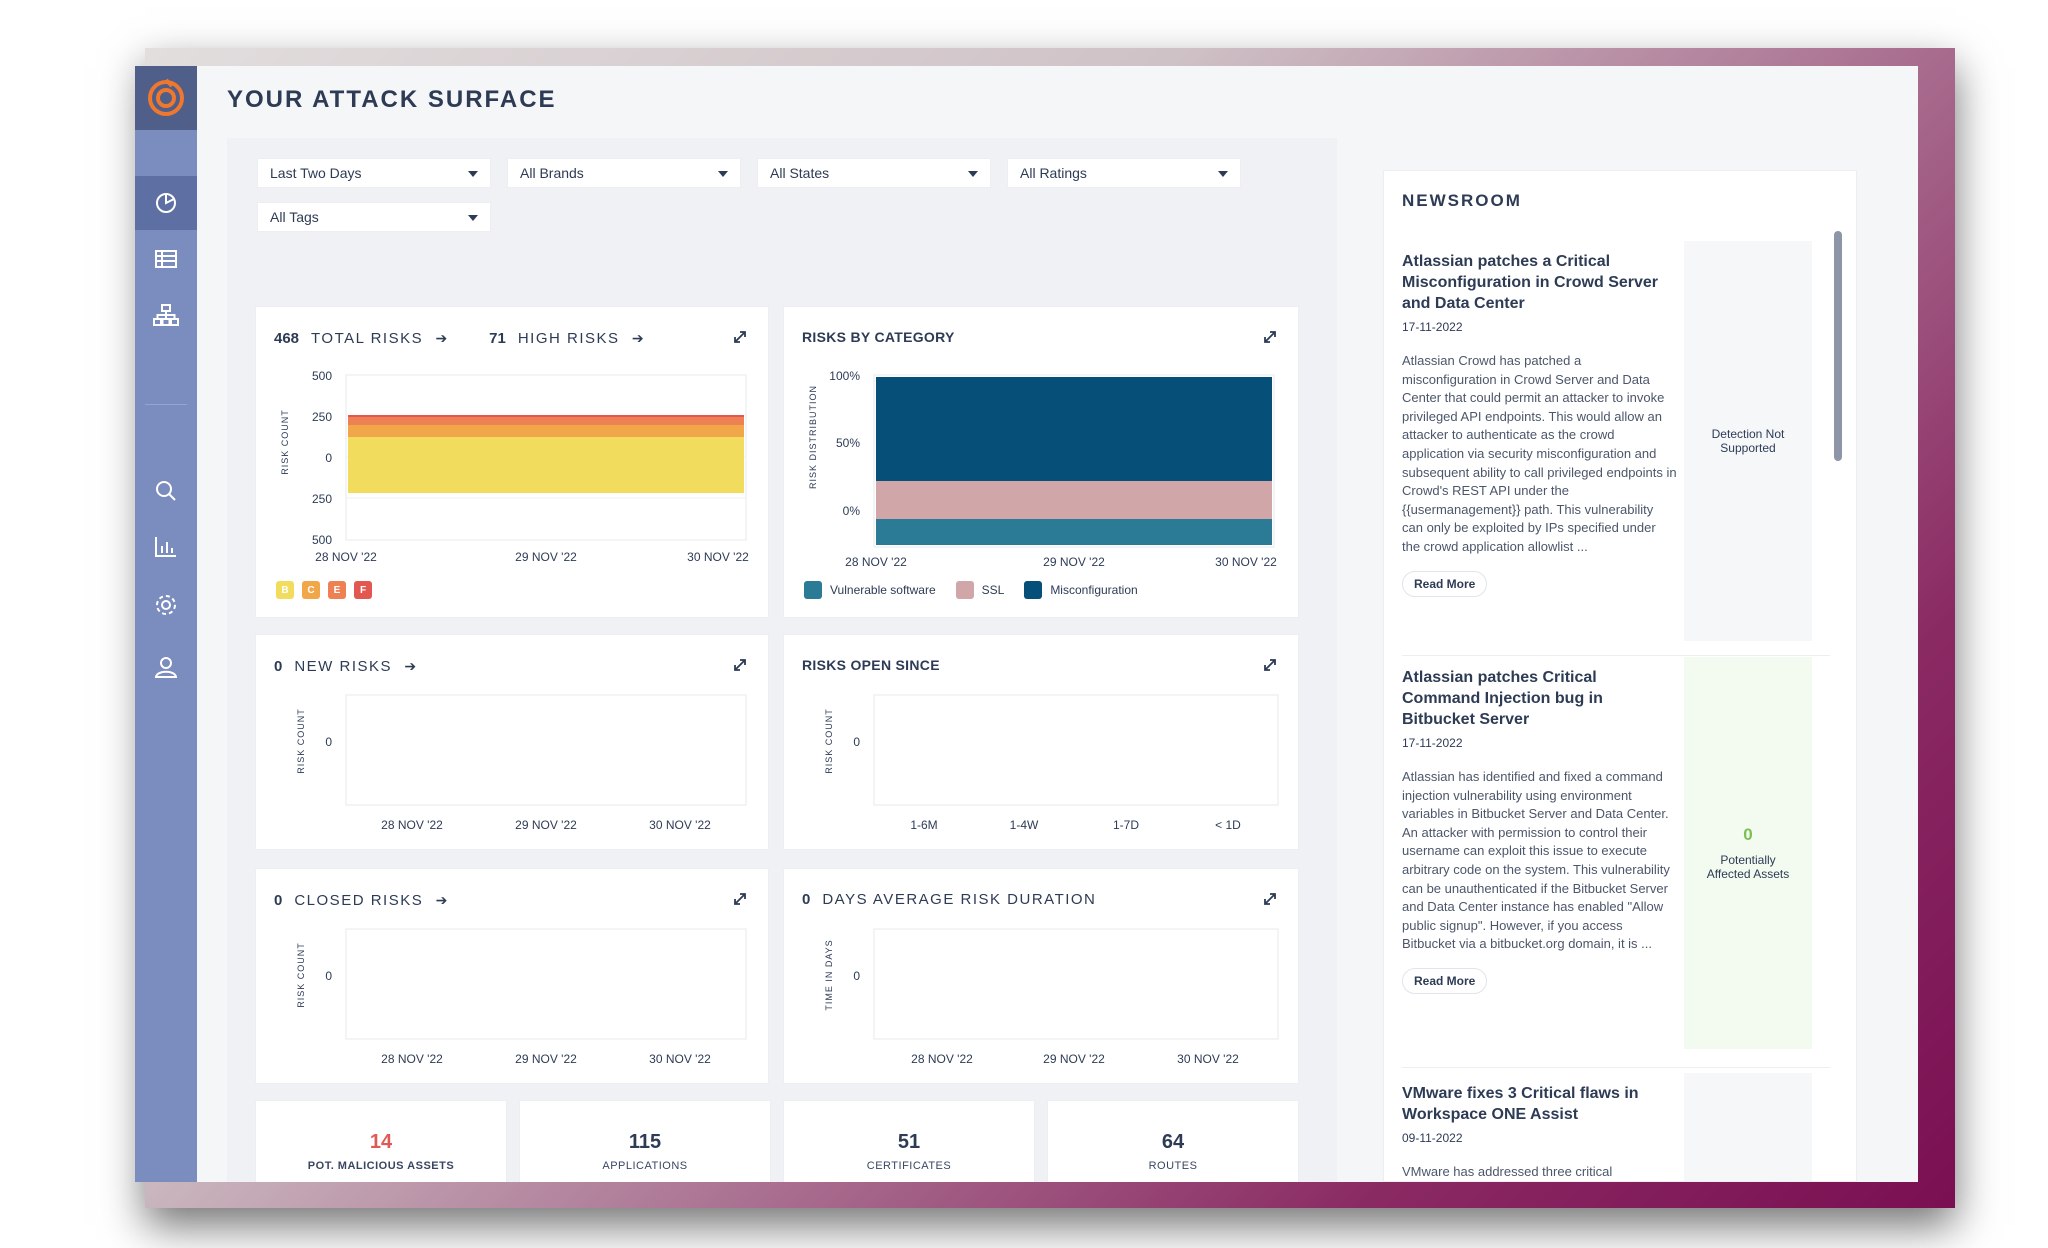 The height and width of the screenshot is (1248, 2048). What do you see at coordinates (287, 338) in the screenshot?
I see `total-risks-count: 468` at bounding box center [287, 338].